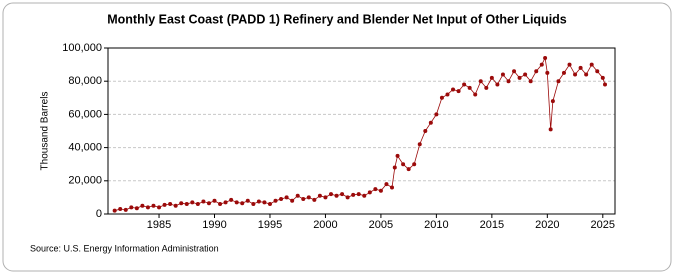 This screenshot has height=280, width=675. Describe the element at coordinates (603, 225) in the screenshot. I see `x-tick-label: 2025` at that location.